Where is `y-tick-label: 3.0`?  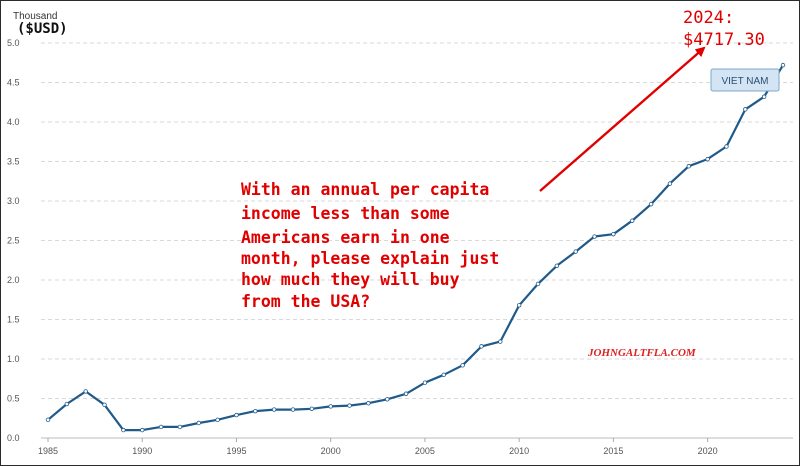 y-tick-label: 3.0 is located at coordinates (13, 201).